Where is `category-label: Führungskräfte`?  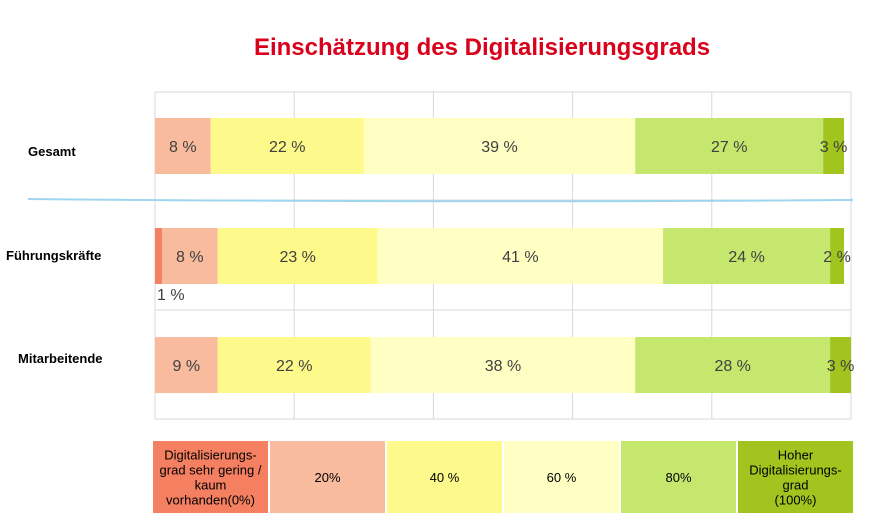 category-label: Führungskräfte is located at coordinates (53, 255).